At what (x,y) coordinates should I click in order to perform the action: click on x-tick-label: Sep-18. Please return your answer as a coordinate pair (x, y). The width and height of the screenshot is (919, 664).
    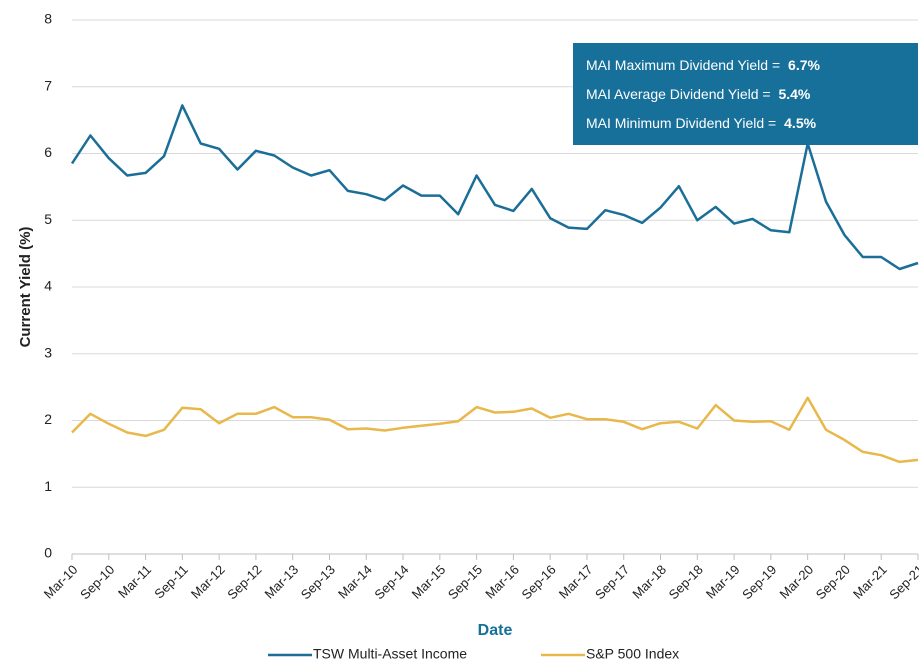
    Looking at the image, I should click on (686, 582).